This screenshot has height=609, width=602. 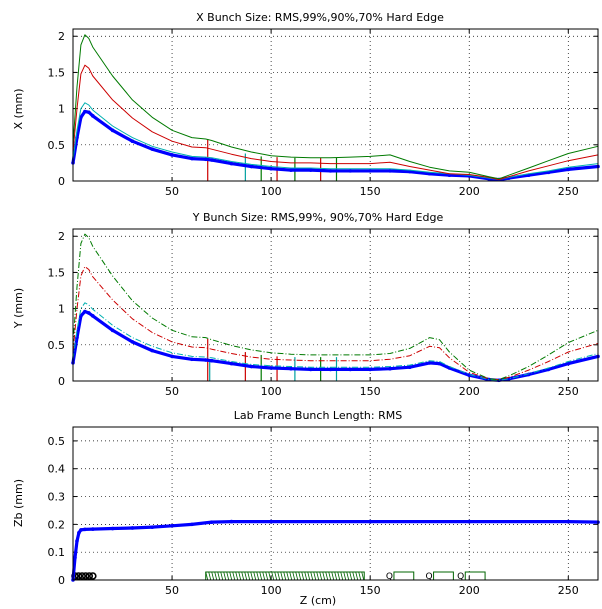 I want to click on chart-title: Lab Frame Bunch Length: RMS, so click(x=318, y=415).